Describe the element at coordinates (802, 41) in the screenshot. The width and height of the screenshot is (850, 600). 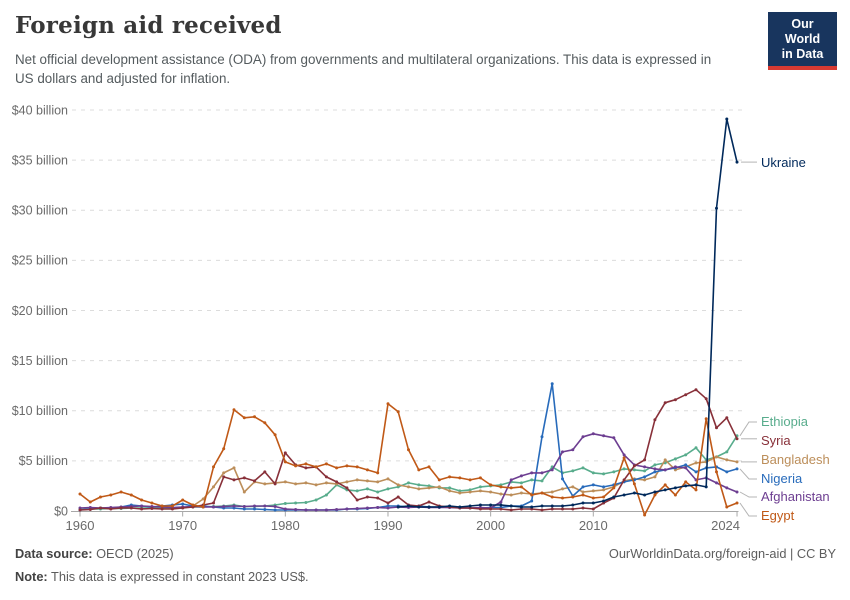
I see `owid-logo: Our World in Data` at that location.